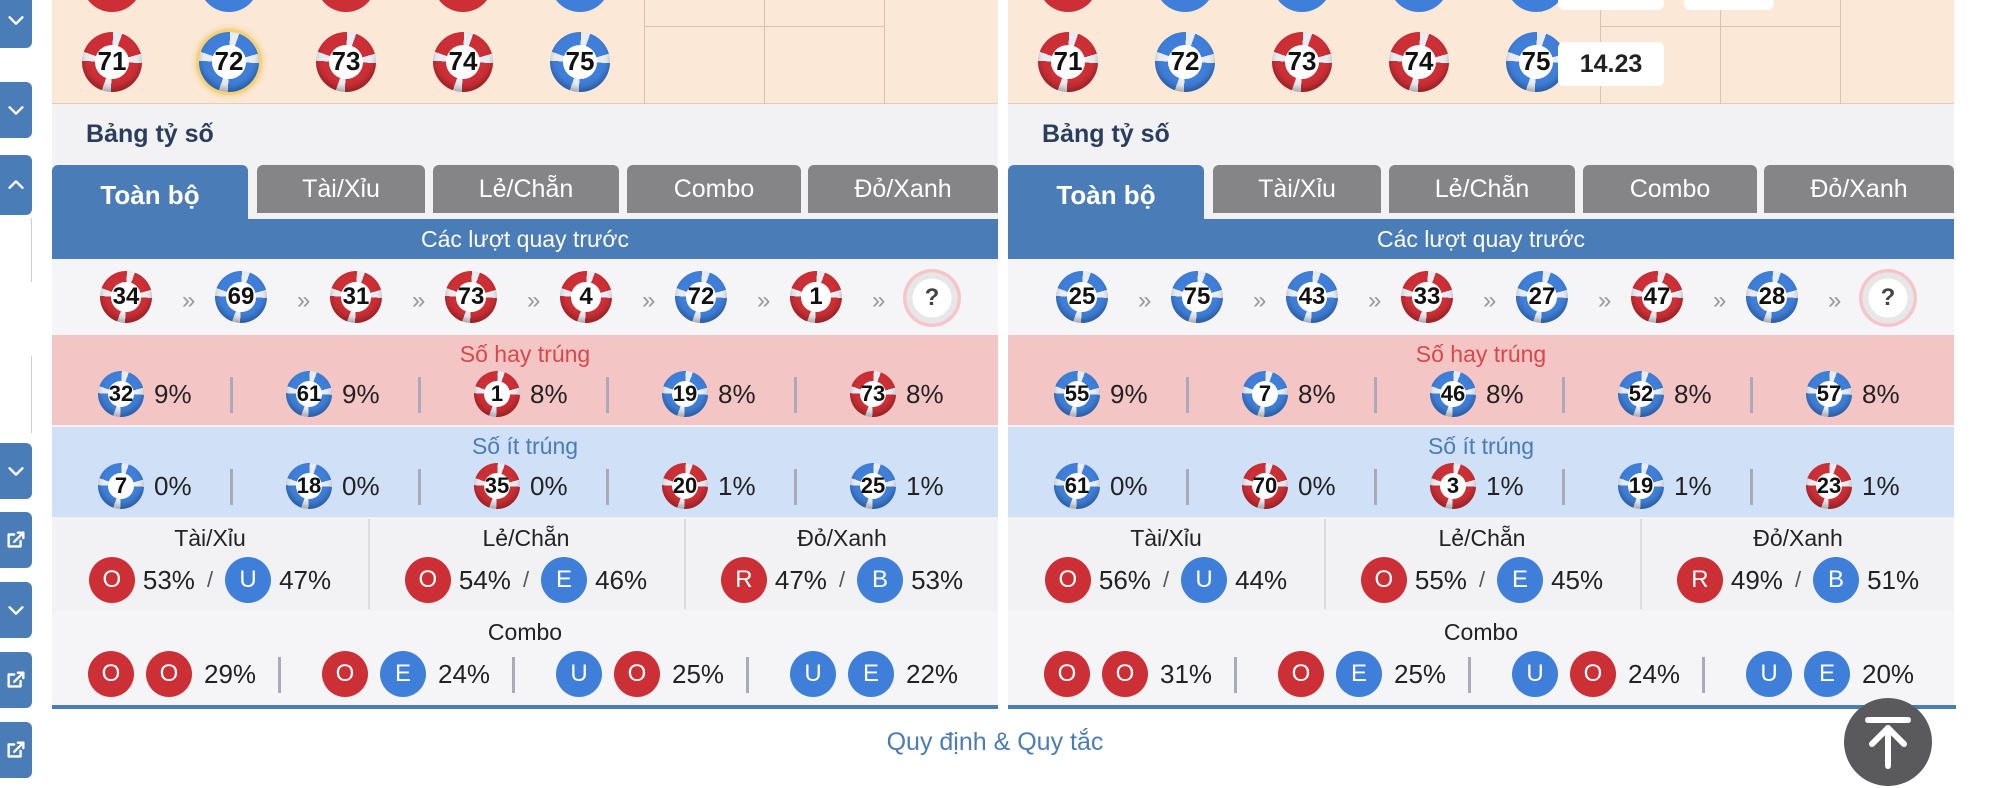 The height and width of the screenshot is (788, 2014). What do you see at coordinates (210, 564) in the screenshot?
I see `ratio-over-under: Tài/Xỉu O 53% / U 47%` at bounding box center [210, 564].